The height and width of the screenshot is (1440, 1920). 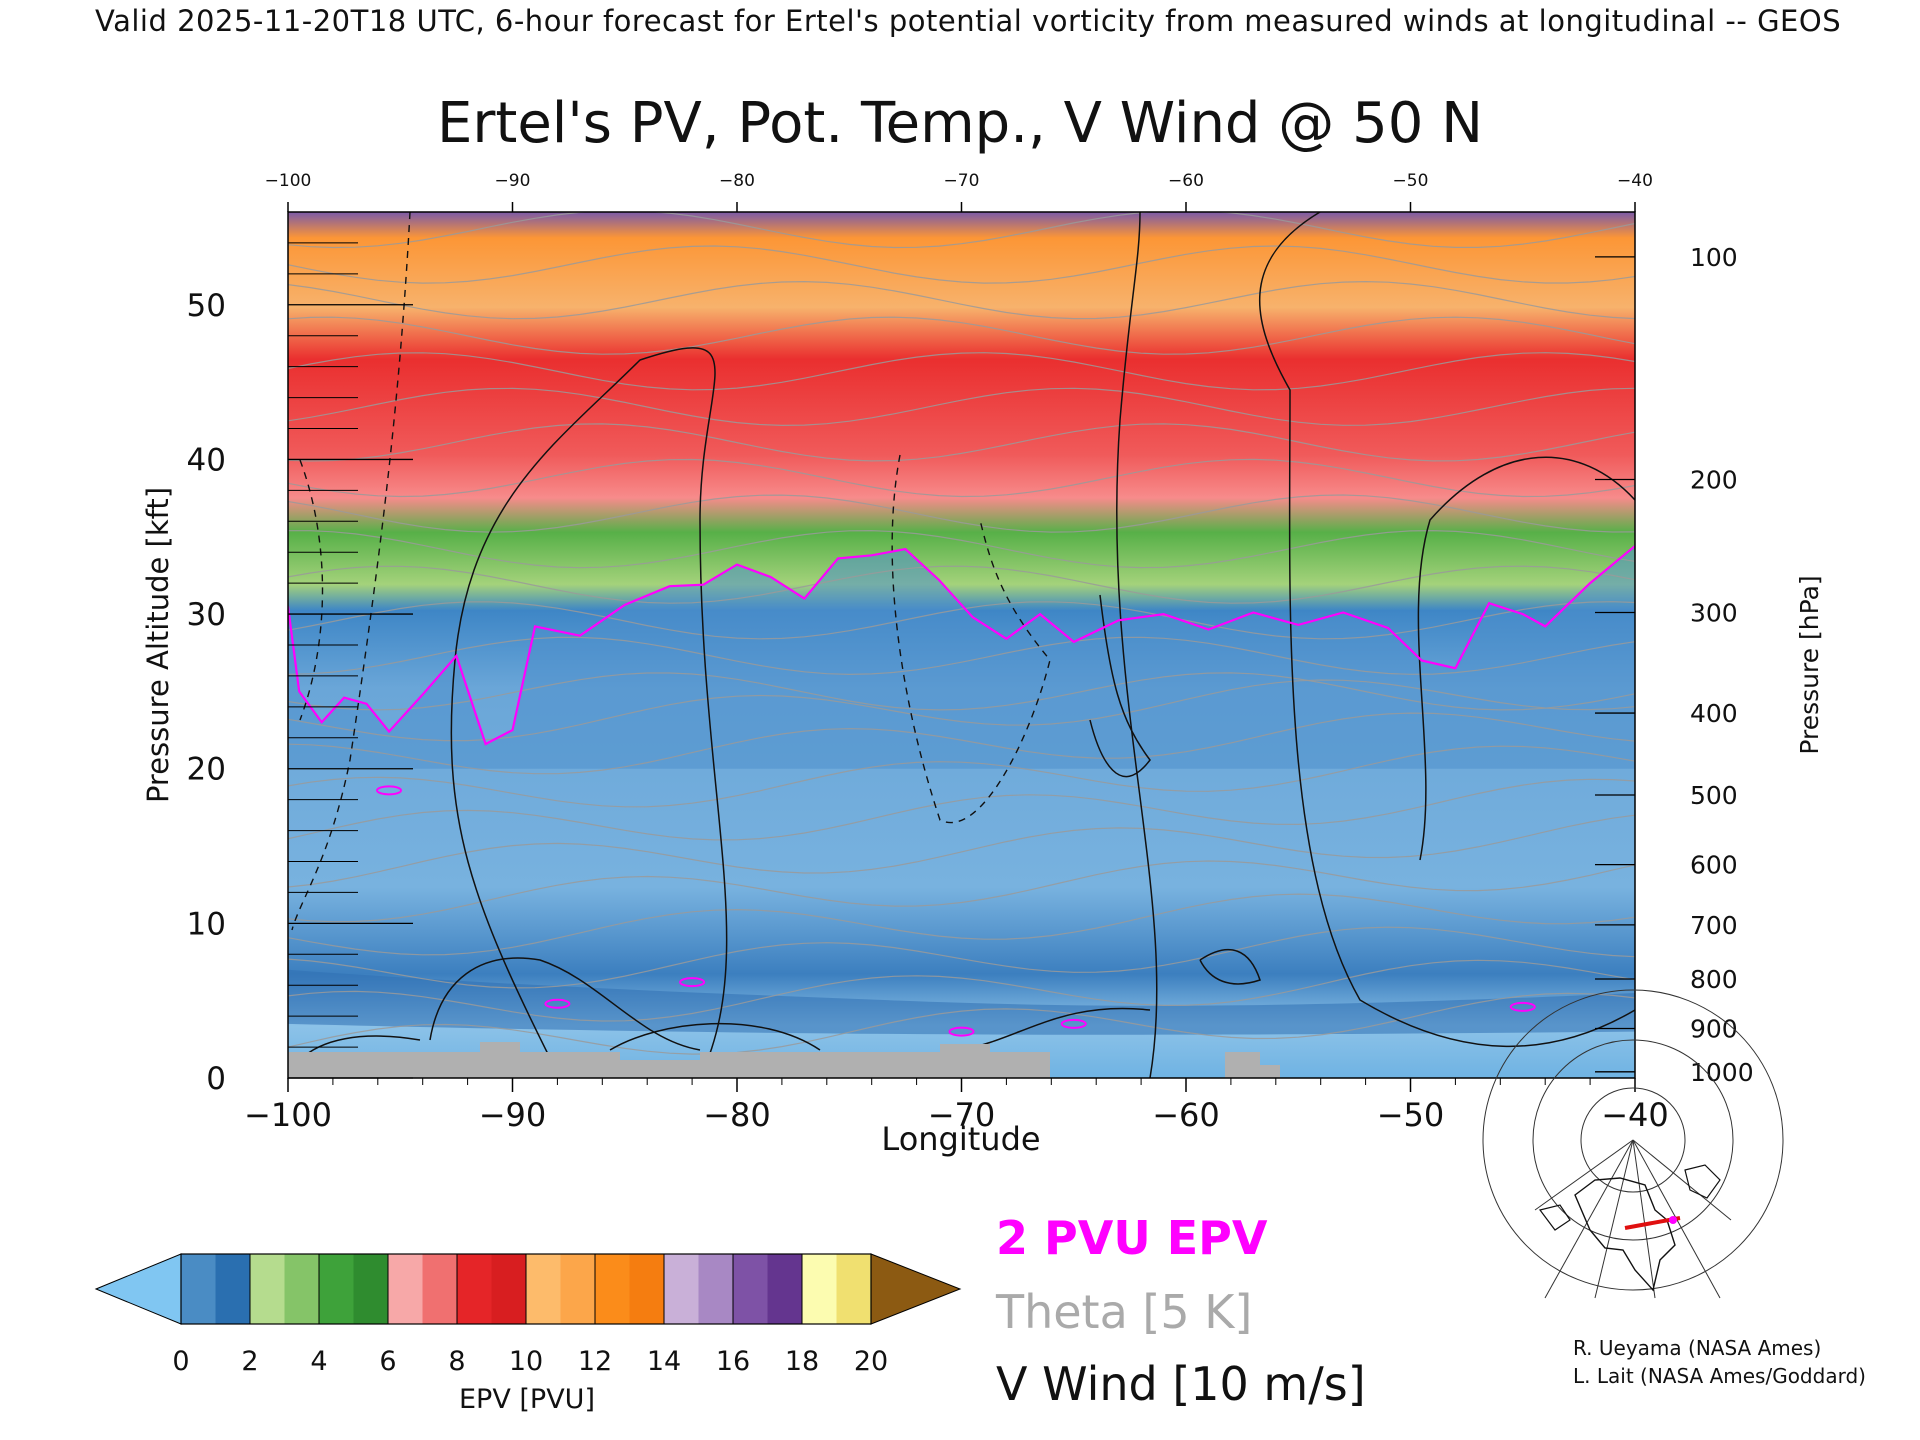 What do you see at coordinates (1181, 1384) in the screenshot?
I see `legend-vwind: V Wind [10 m/s]` at bounding box center [1181, 1384].